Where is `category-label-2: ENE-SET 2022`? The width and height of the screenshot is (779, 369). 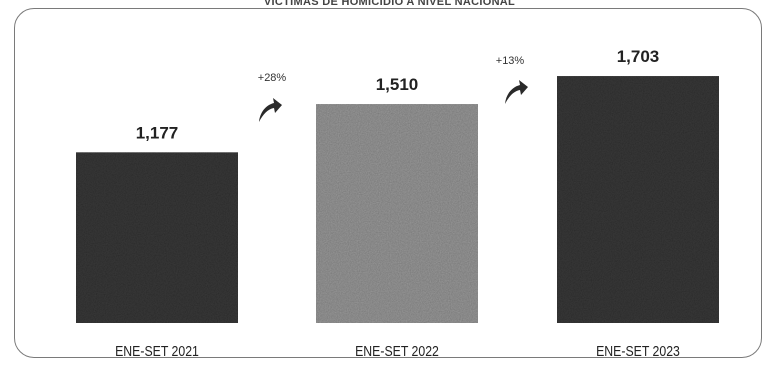
category-label-2: ENE-SET 2022 is located at coordinates (397, 351).